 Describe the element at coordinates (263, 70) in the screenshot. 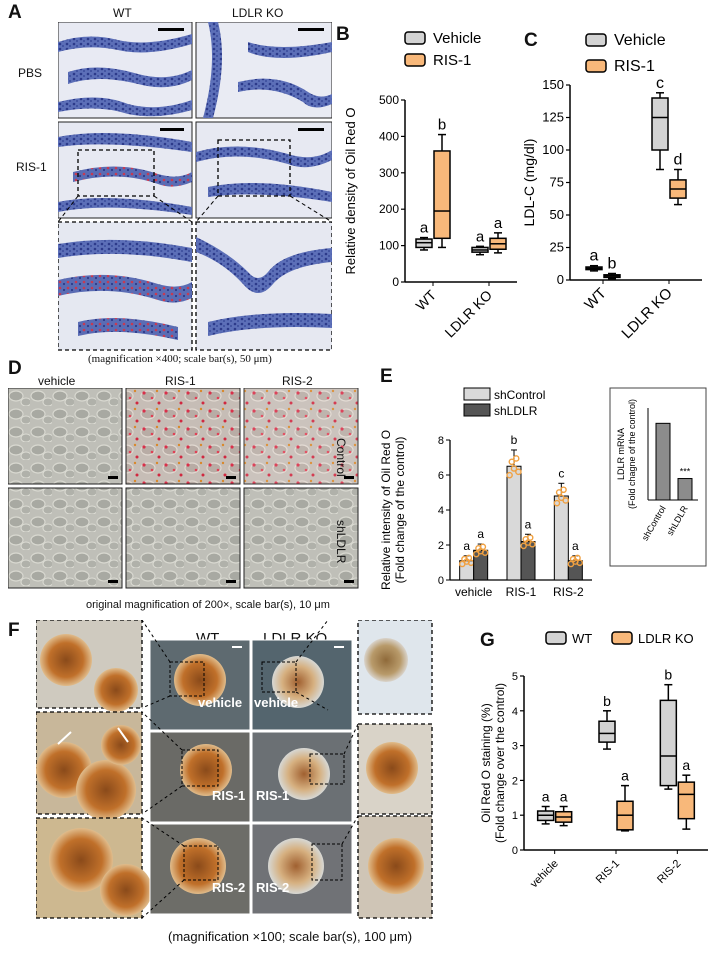

I see `a-ko-pbs-image` at that location.